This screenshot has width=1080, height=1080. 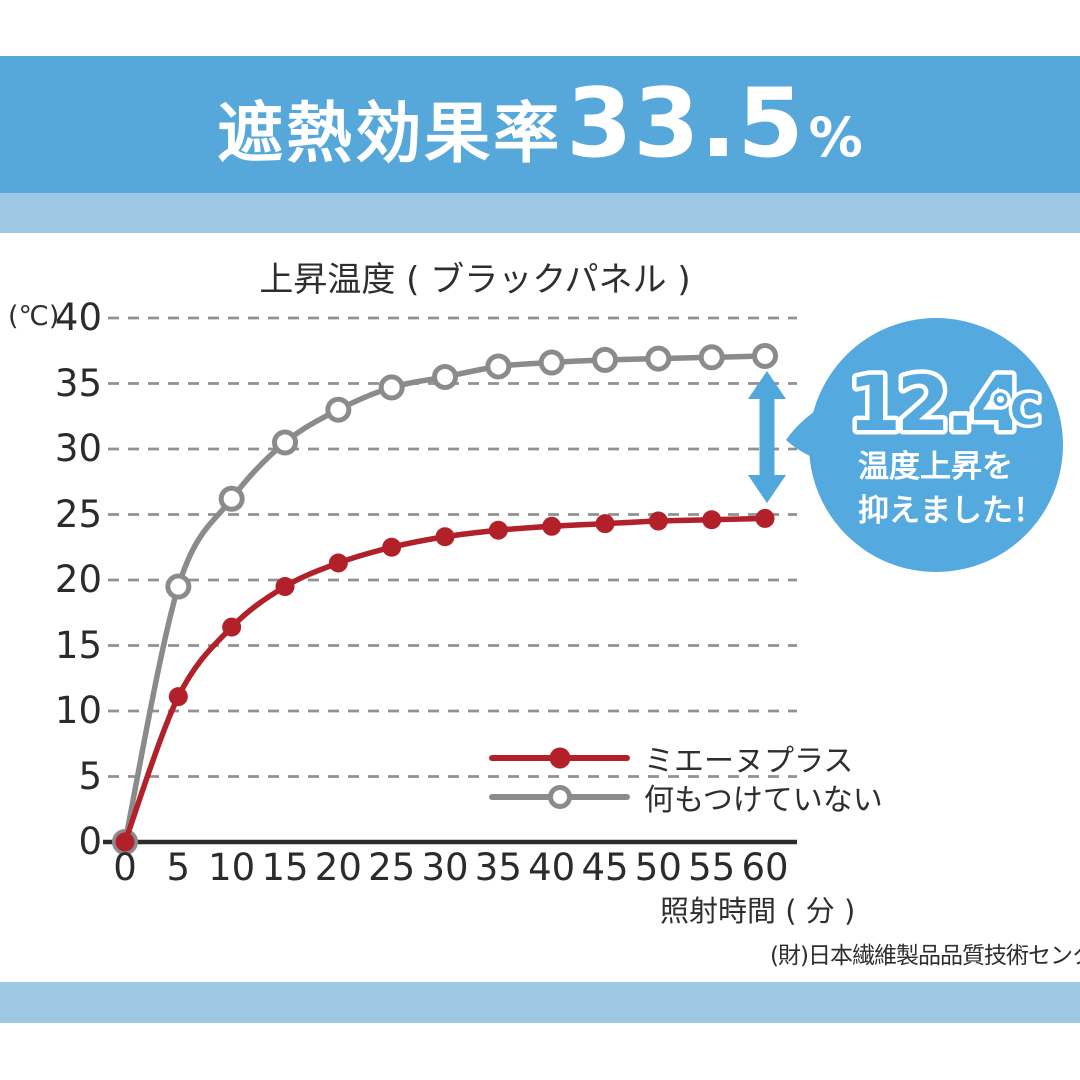 What do you see at coordinates (540, 1002) in the screenshot?
I see `footer-accent-band` at bounding box center [540, 1002].